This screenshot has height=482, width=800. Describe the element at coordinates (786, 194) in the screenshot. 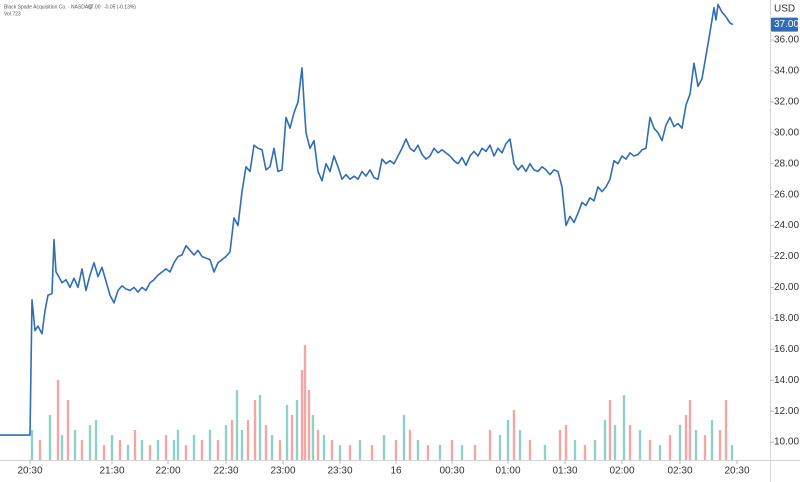

I see `y-tick-label: 26.00` at that location.